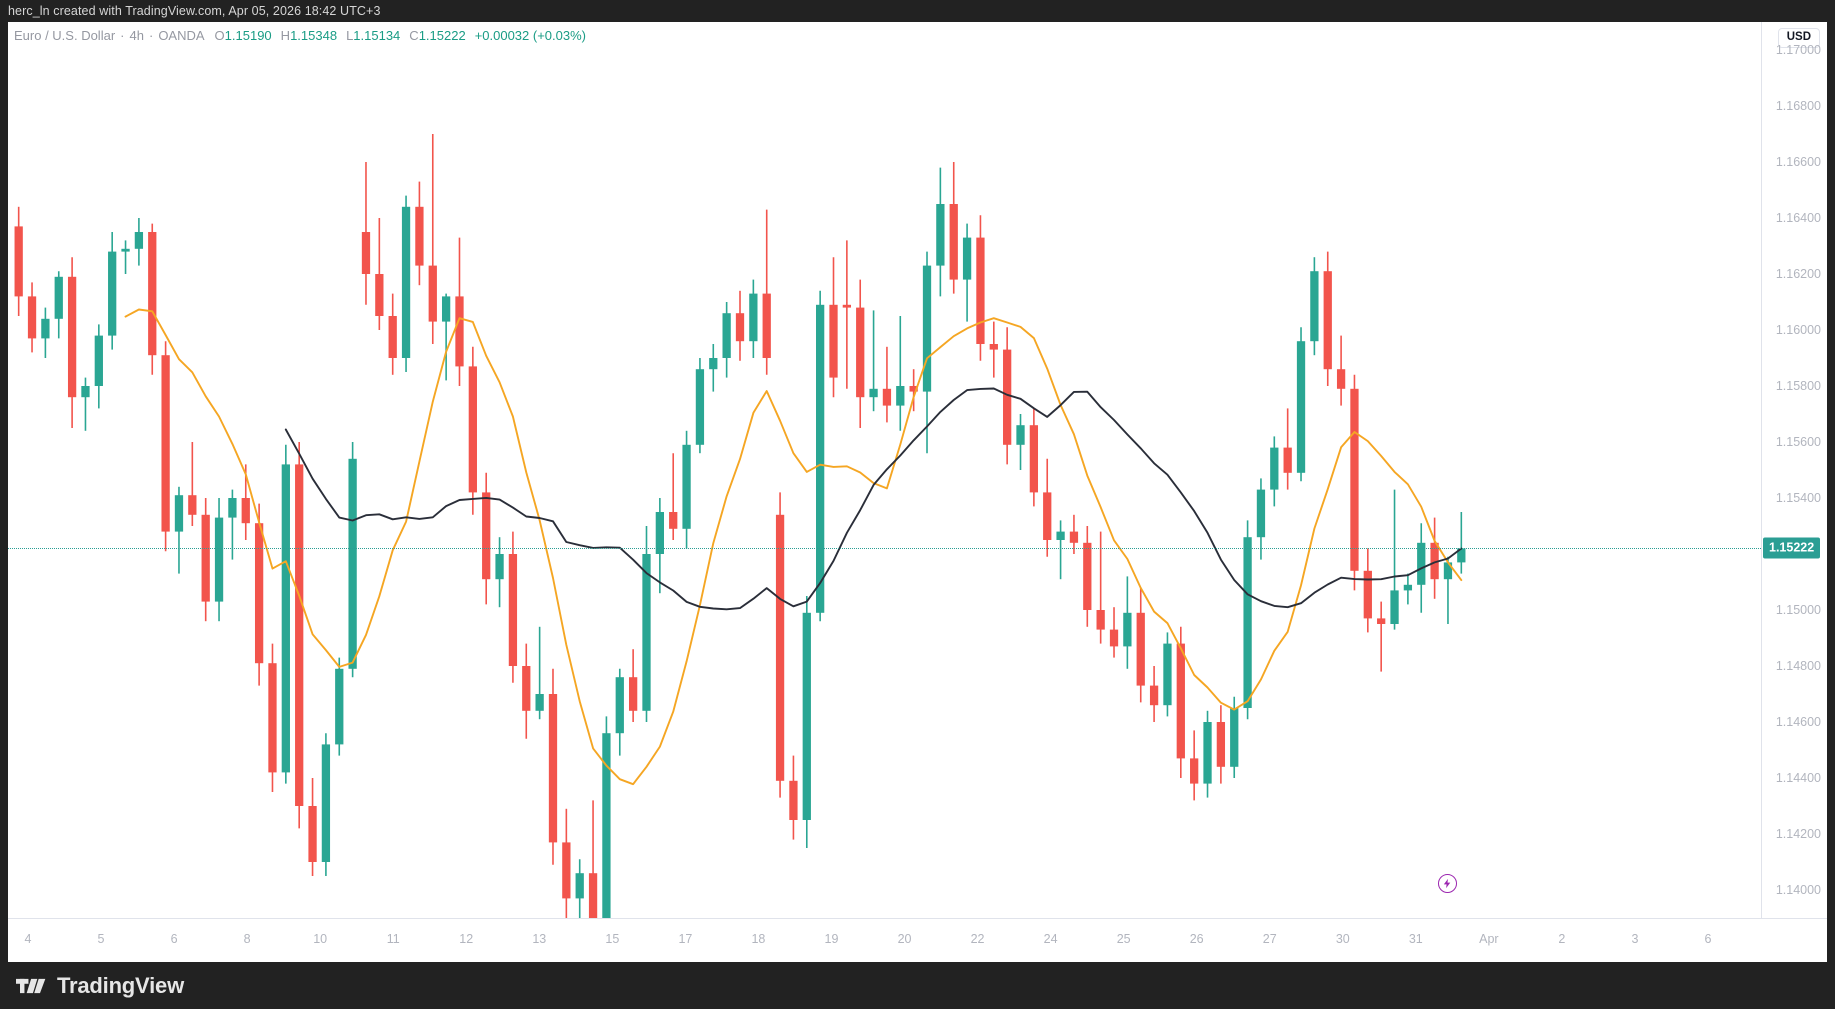 The image size is (1835, 1009). I want to click on time-axis-tick: Apr, so click(1489, 939).